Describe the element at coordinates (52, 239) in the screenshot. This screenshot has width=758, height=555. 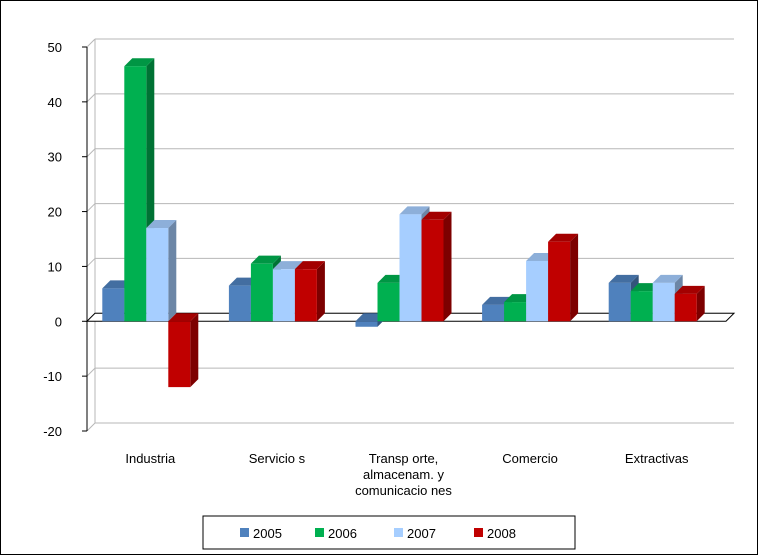
I see `y-tick-labels: -20 -10 0 10 20 30 40 50` at that location.